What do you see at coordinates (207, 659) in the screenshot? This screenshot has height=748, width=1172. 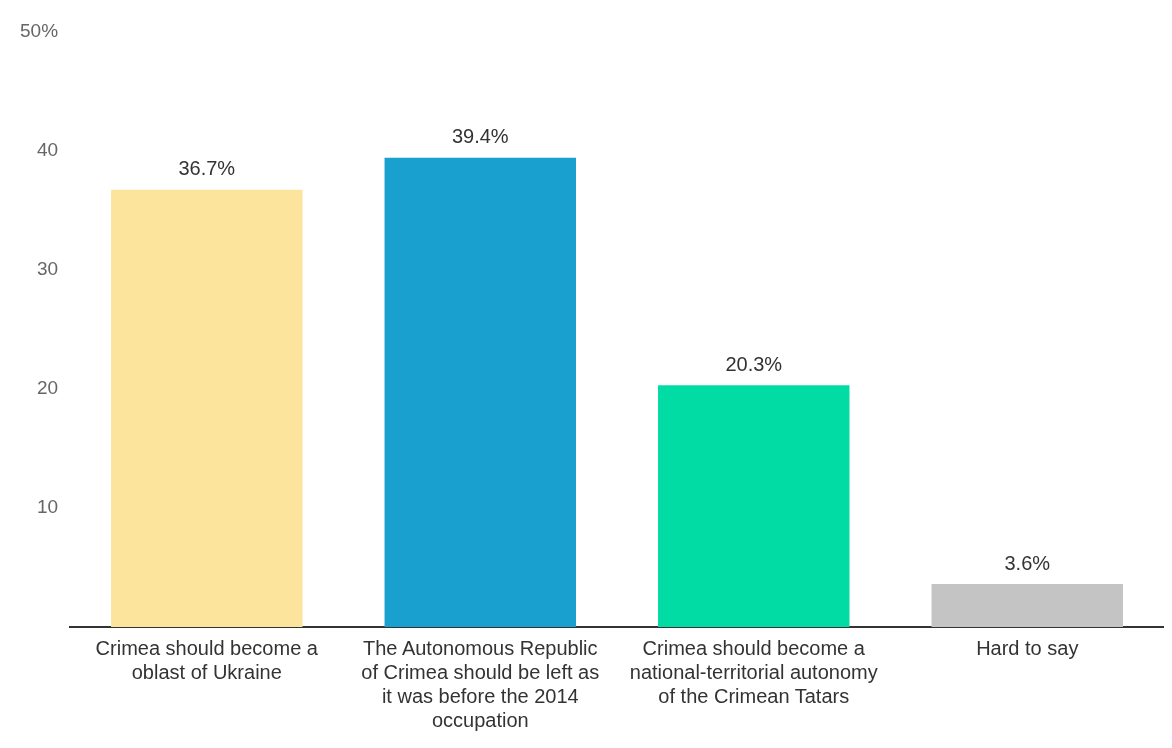 I see `x-tick-label: Crimea should become a oblast of Ukraine` at bounding box center [207, 659].